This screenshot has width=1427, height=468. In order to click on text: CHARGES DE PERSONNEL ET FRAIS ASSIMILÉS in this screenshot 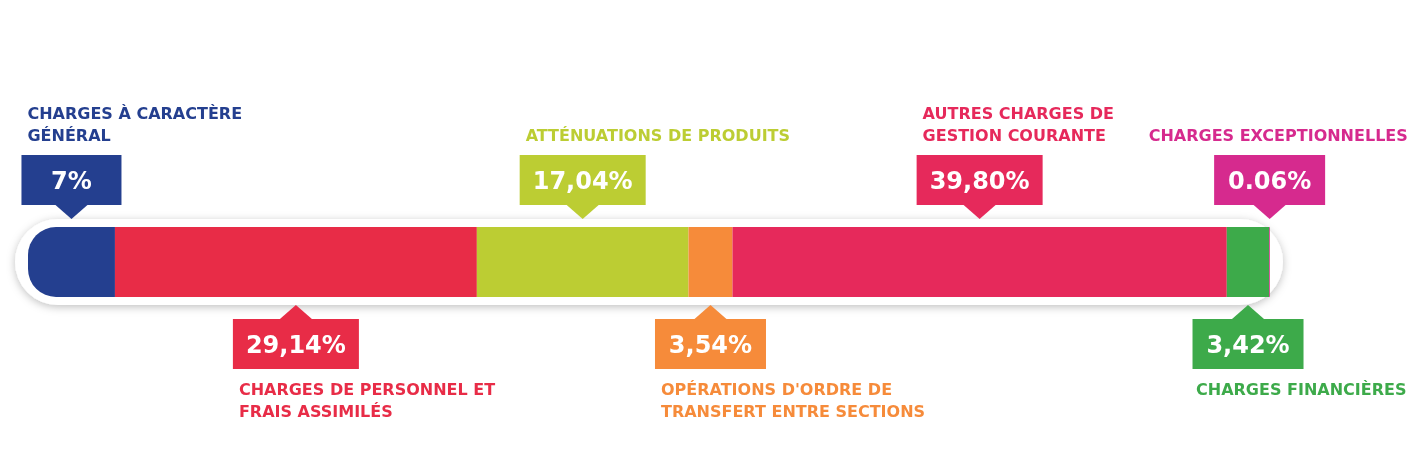, I will do `click(367, 400)`.